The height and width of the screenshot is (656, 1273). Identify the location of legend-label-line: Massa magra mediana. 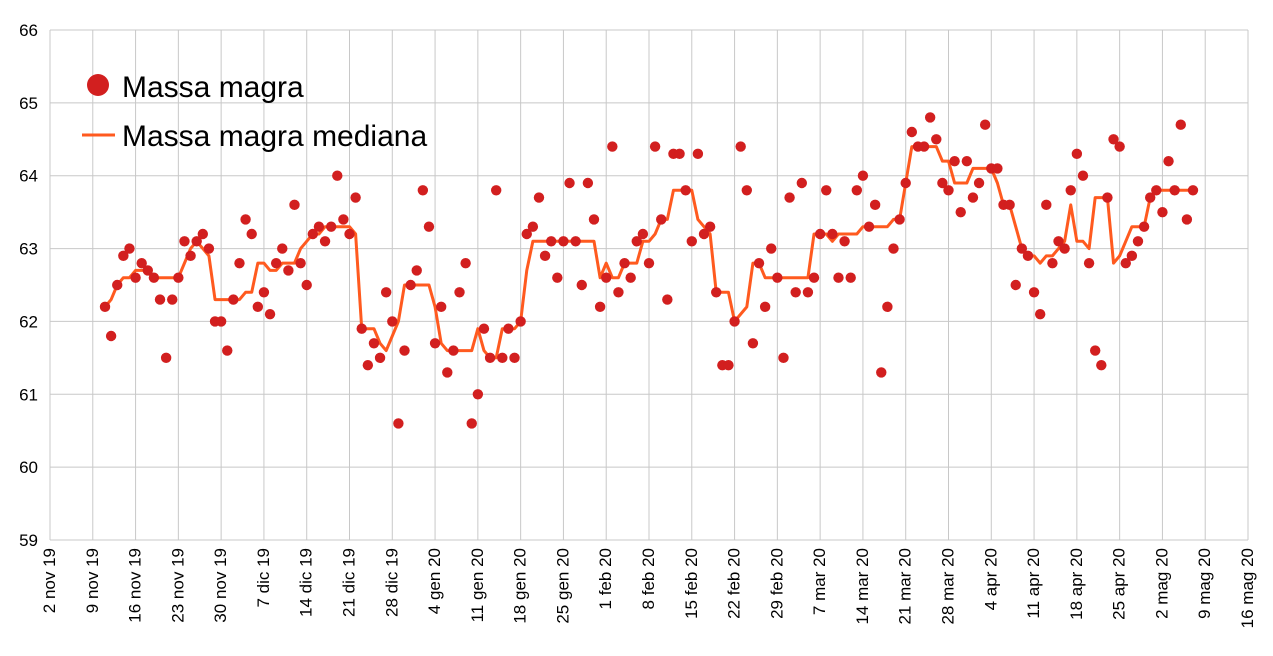
(274, 136).